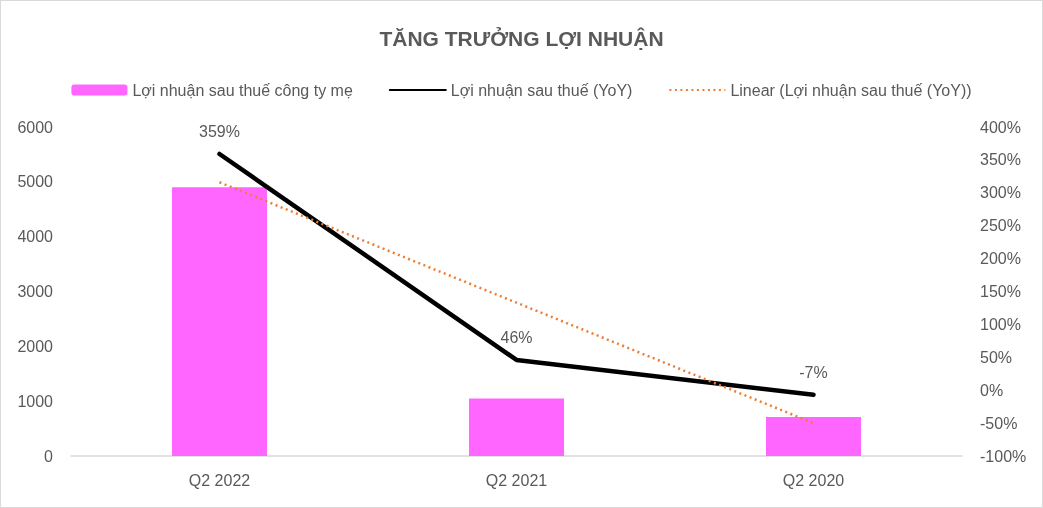 This screenshot has height=508, width=1043. What do you see at coordinates (242, 90) in the screenshot?
I see `legend-label: Lợi nhuận sau thuế công ty mẹ` at bounding box center [242, 90].